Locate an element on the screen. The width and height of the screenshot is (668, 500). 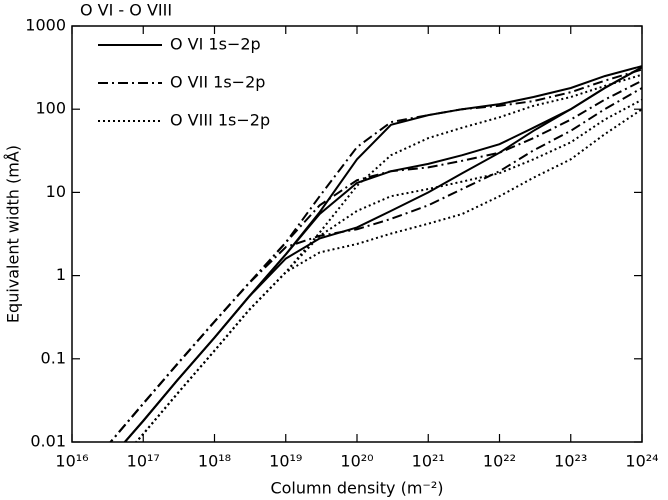
x-tick-label: 10¹⁹ is located at coordinates (285, 461).